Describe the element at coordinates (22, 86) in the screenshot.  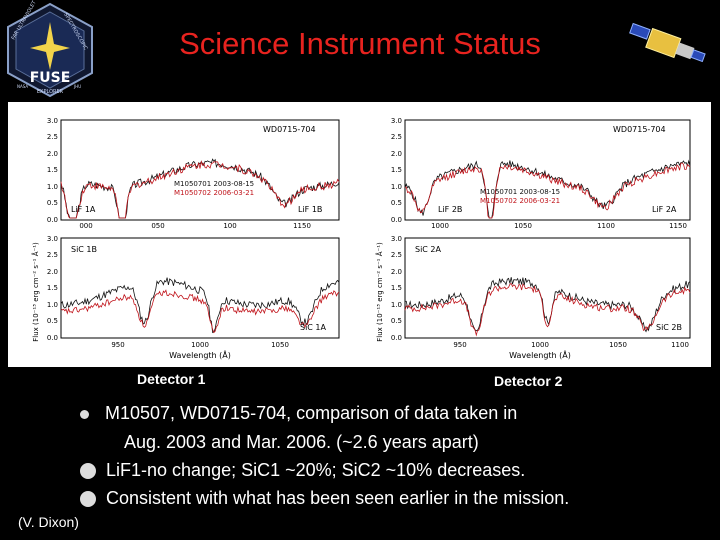
I see `logo-left-small: NASA` at that location.